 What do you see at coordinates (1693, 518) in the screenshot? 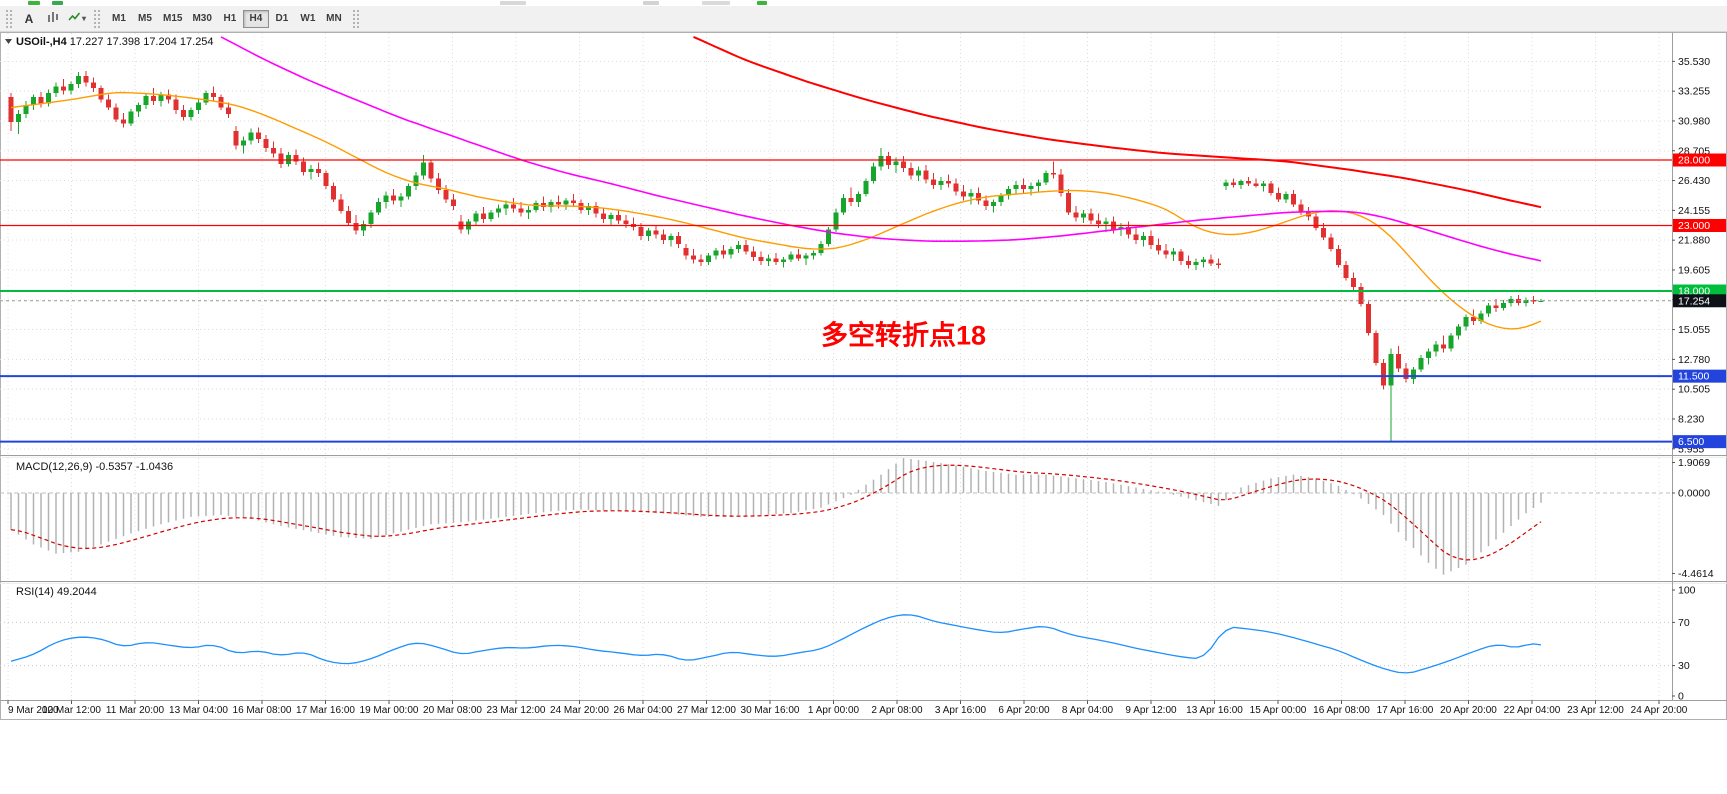
I see `macd-axis: 1.9069 0.0000 -4.4614` at bounding box center [1693, 518].